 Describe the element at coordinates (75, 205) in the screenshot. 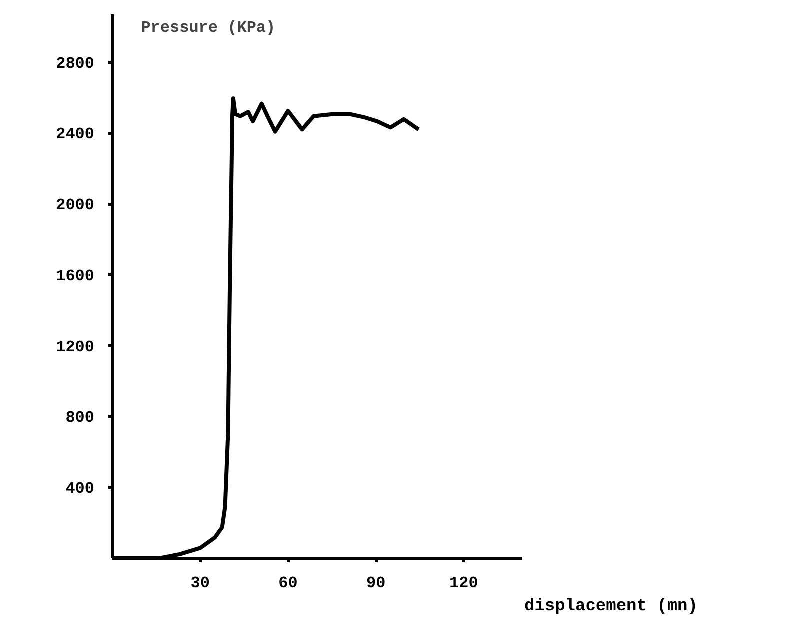

I see `y-tick-label: 2000` at that location.